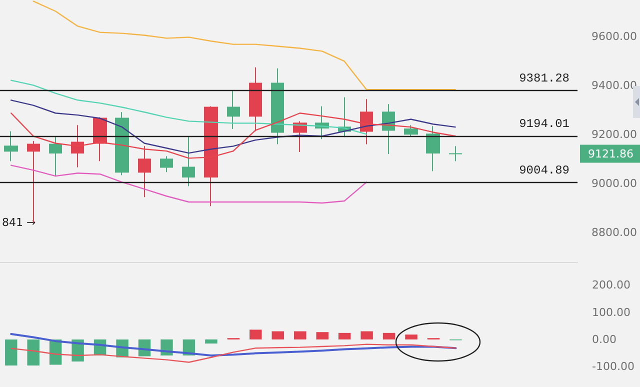  I want to click on y-tick-label: -100.00, so click(613, 367).